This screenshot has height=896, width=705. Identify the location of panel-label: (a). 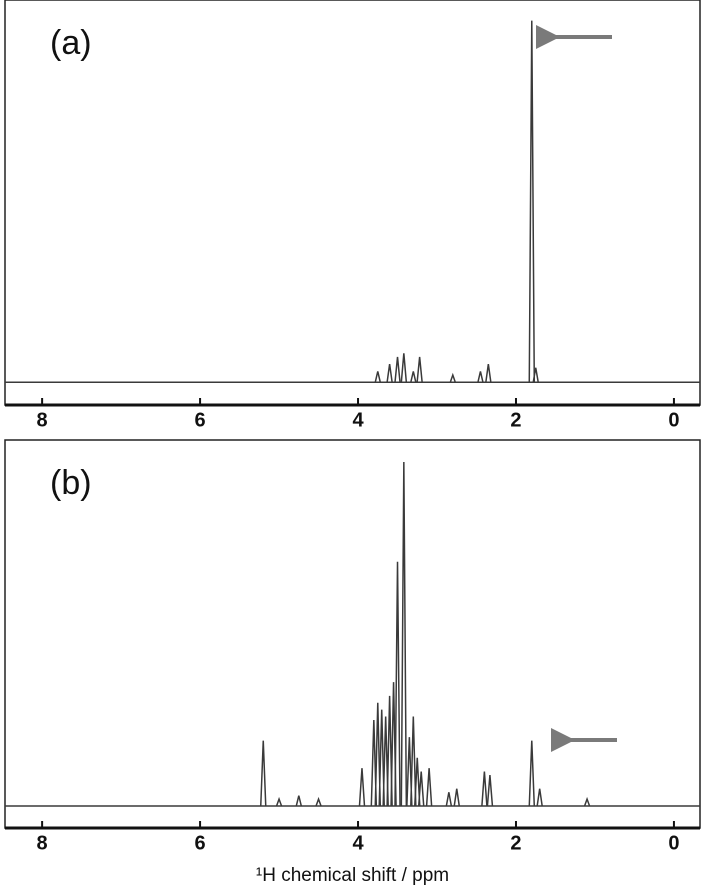
(71, 43).